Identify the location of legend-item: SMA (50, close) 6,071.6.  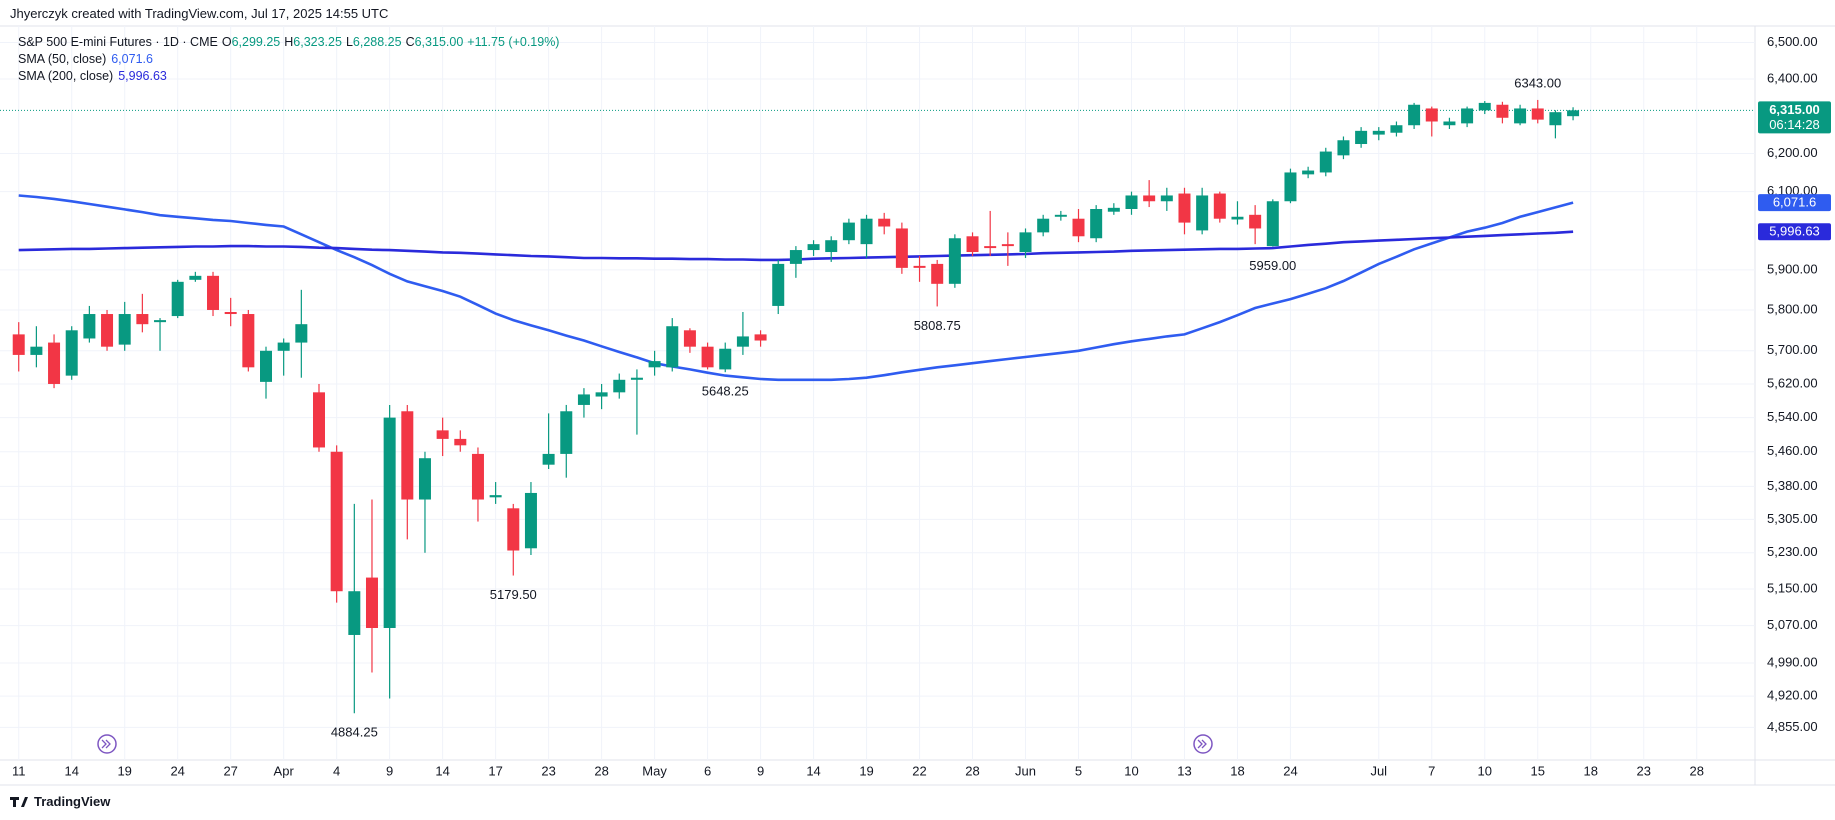
(288, 59).